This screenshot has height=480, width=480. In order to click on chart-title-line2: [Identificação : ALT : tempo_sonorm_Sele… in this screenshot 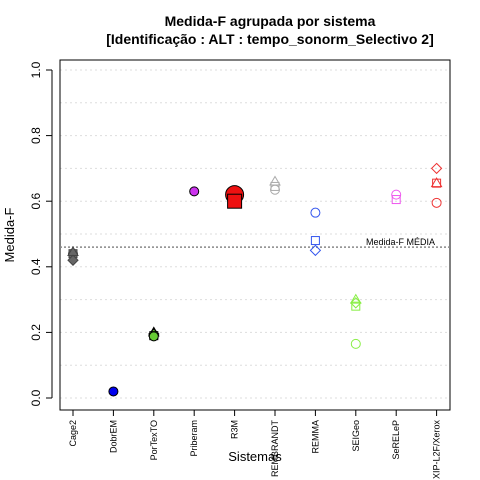, I will do `click(270, 39)`.